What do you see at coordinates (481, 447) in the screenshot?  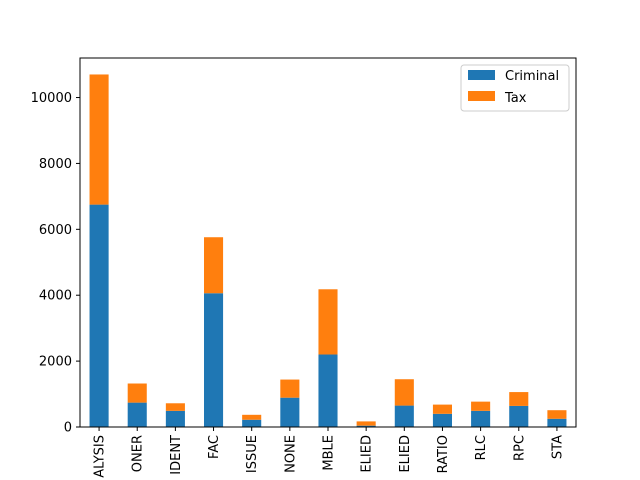 I see `x-tick-label: RLC` at bounding box center [481, 447].